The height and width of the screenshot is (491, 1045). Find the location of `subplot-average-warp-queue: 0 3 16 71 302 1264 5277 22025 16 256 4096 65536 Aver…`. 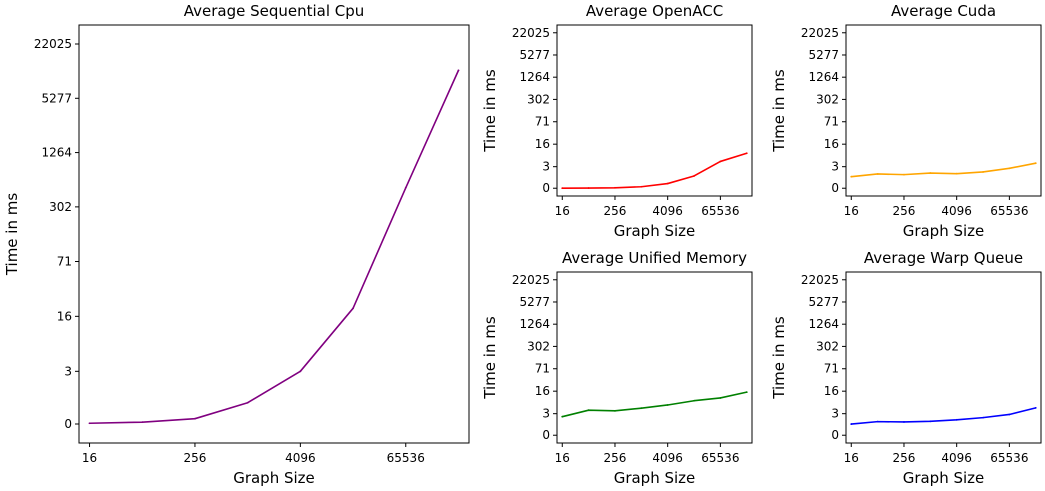

subplot-average-warp-queue: 0 3 16 71 302 1264 5277 22025 16 256 4096 65536 Aver… is located at coordinates (906, 368).